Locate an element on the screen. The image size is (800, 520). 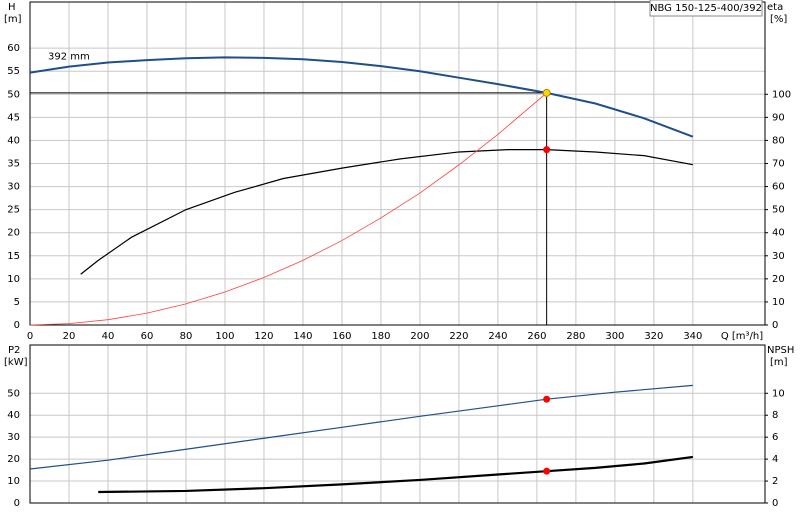
x-tick-label: 340 is located at coordinates (692, 336).